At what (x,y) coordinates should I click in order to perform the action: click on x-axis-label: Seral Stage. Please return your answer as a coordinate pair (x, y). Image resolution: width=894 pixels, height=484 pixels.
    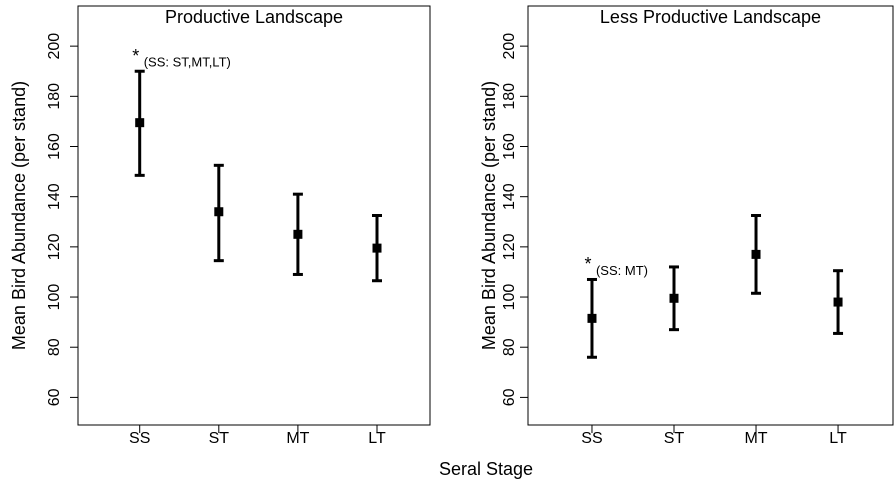
    Looking at the image, I should click on (486, 469).